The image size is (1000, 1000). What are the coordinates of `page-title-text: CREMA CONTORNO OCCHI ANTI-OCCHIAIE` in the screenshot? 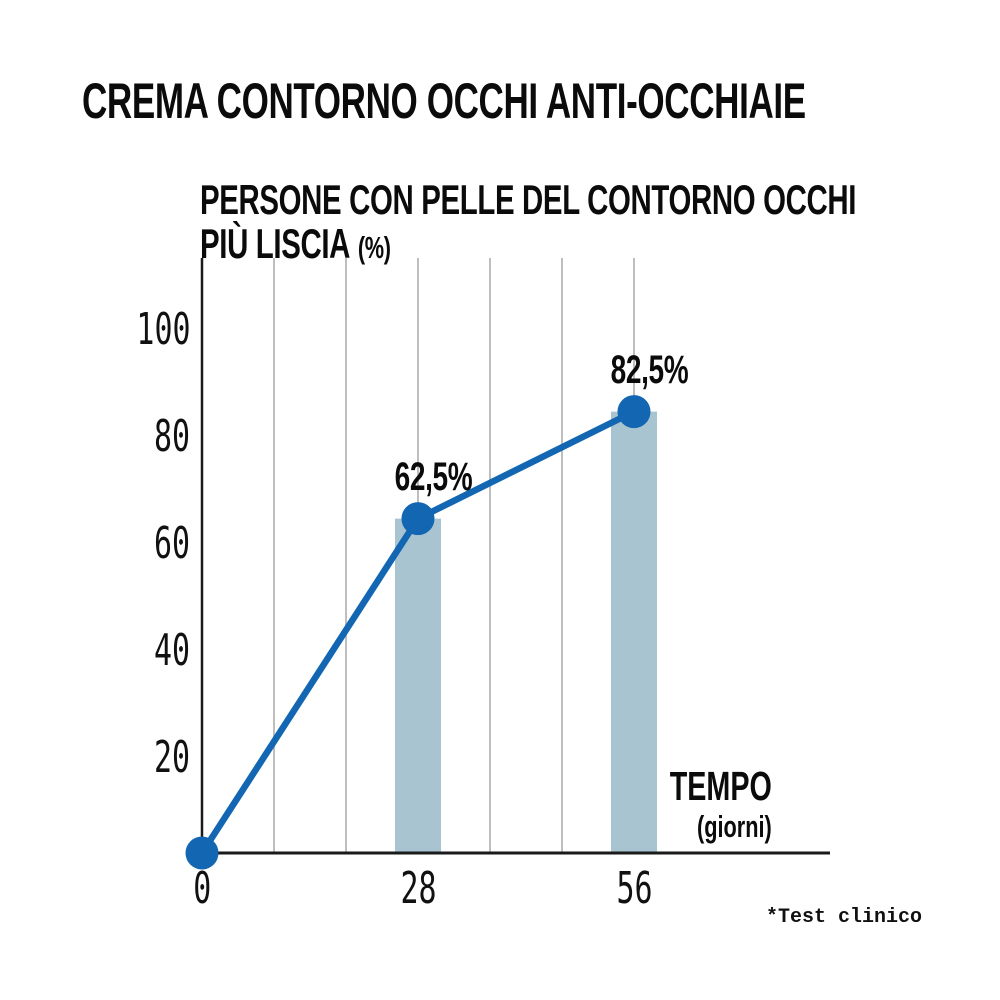 It's located at (444, 101).